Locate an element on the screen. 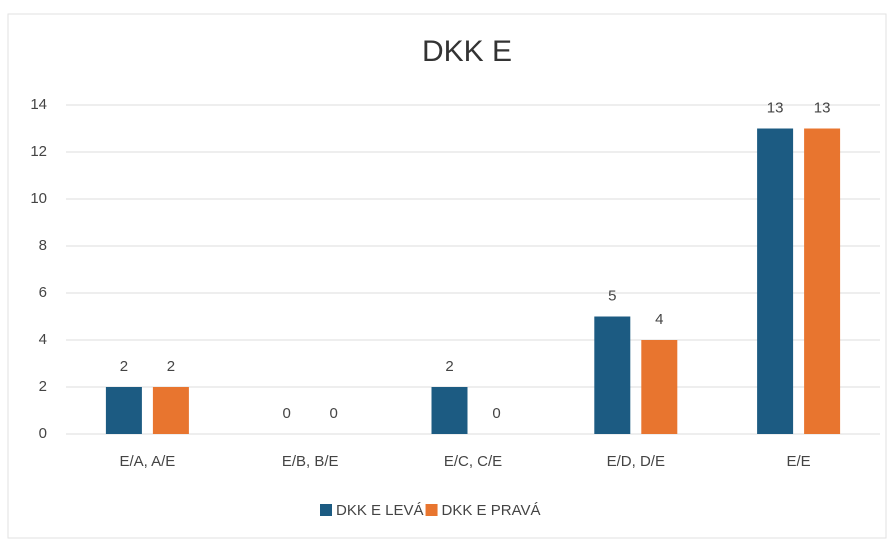  legend-label: DKK E LEVÁ is located at coordinates (380, 510).